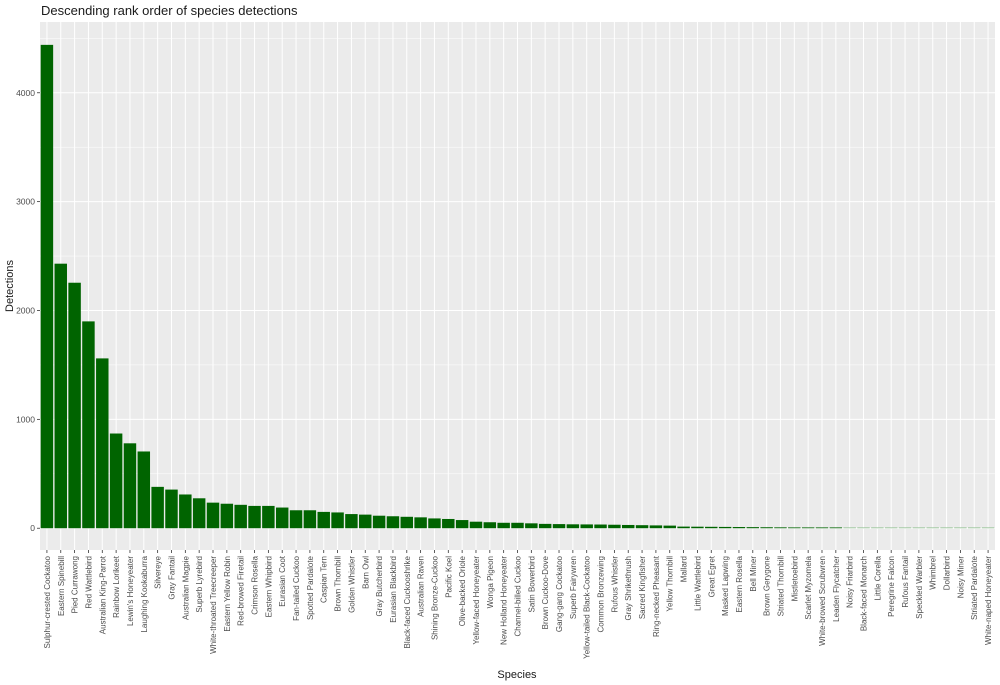 This screenshot has height=685, width=1000. I want to click on x-tick-label: Red-browed Firetail, so click(241, 591).